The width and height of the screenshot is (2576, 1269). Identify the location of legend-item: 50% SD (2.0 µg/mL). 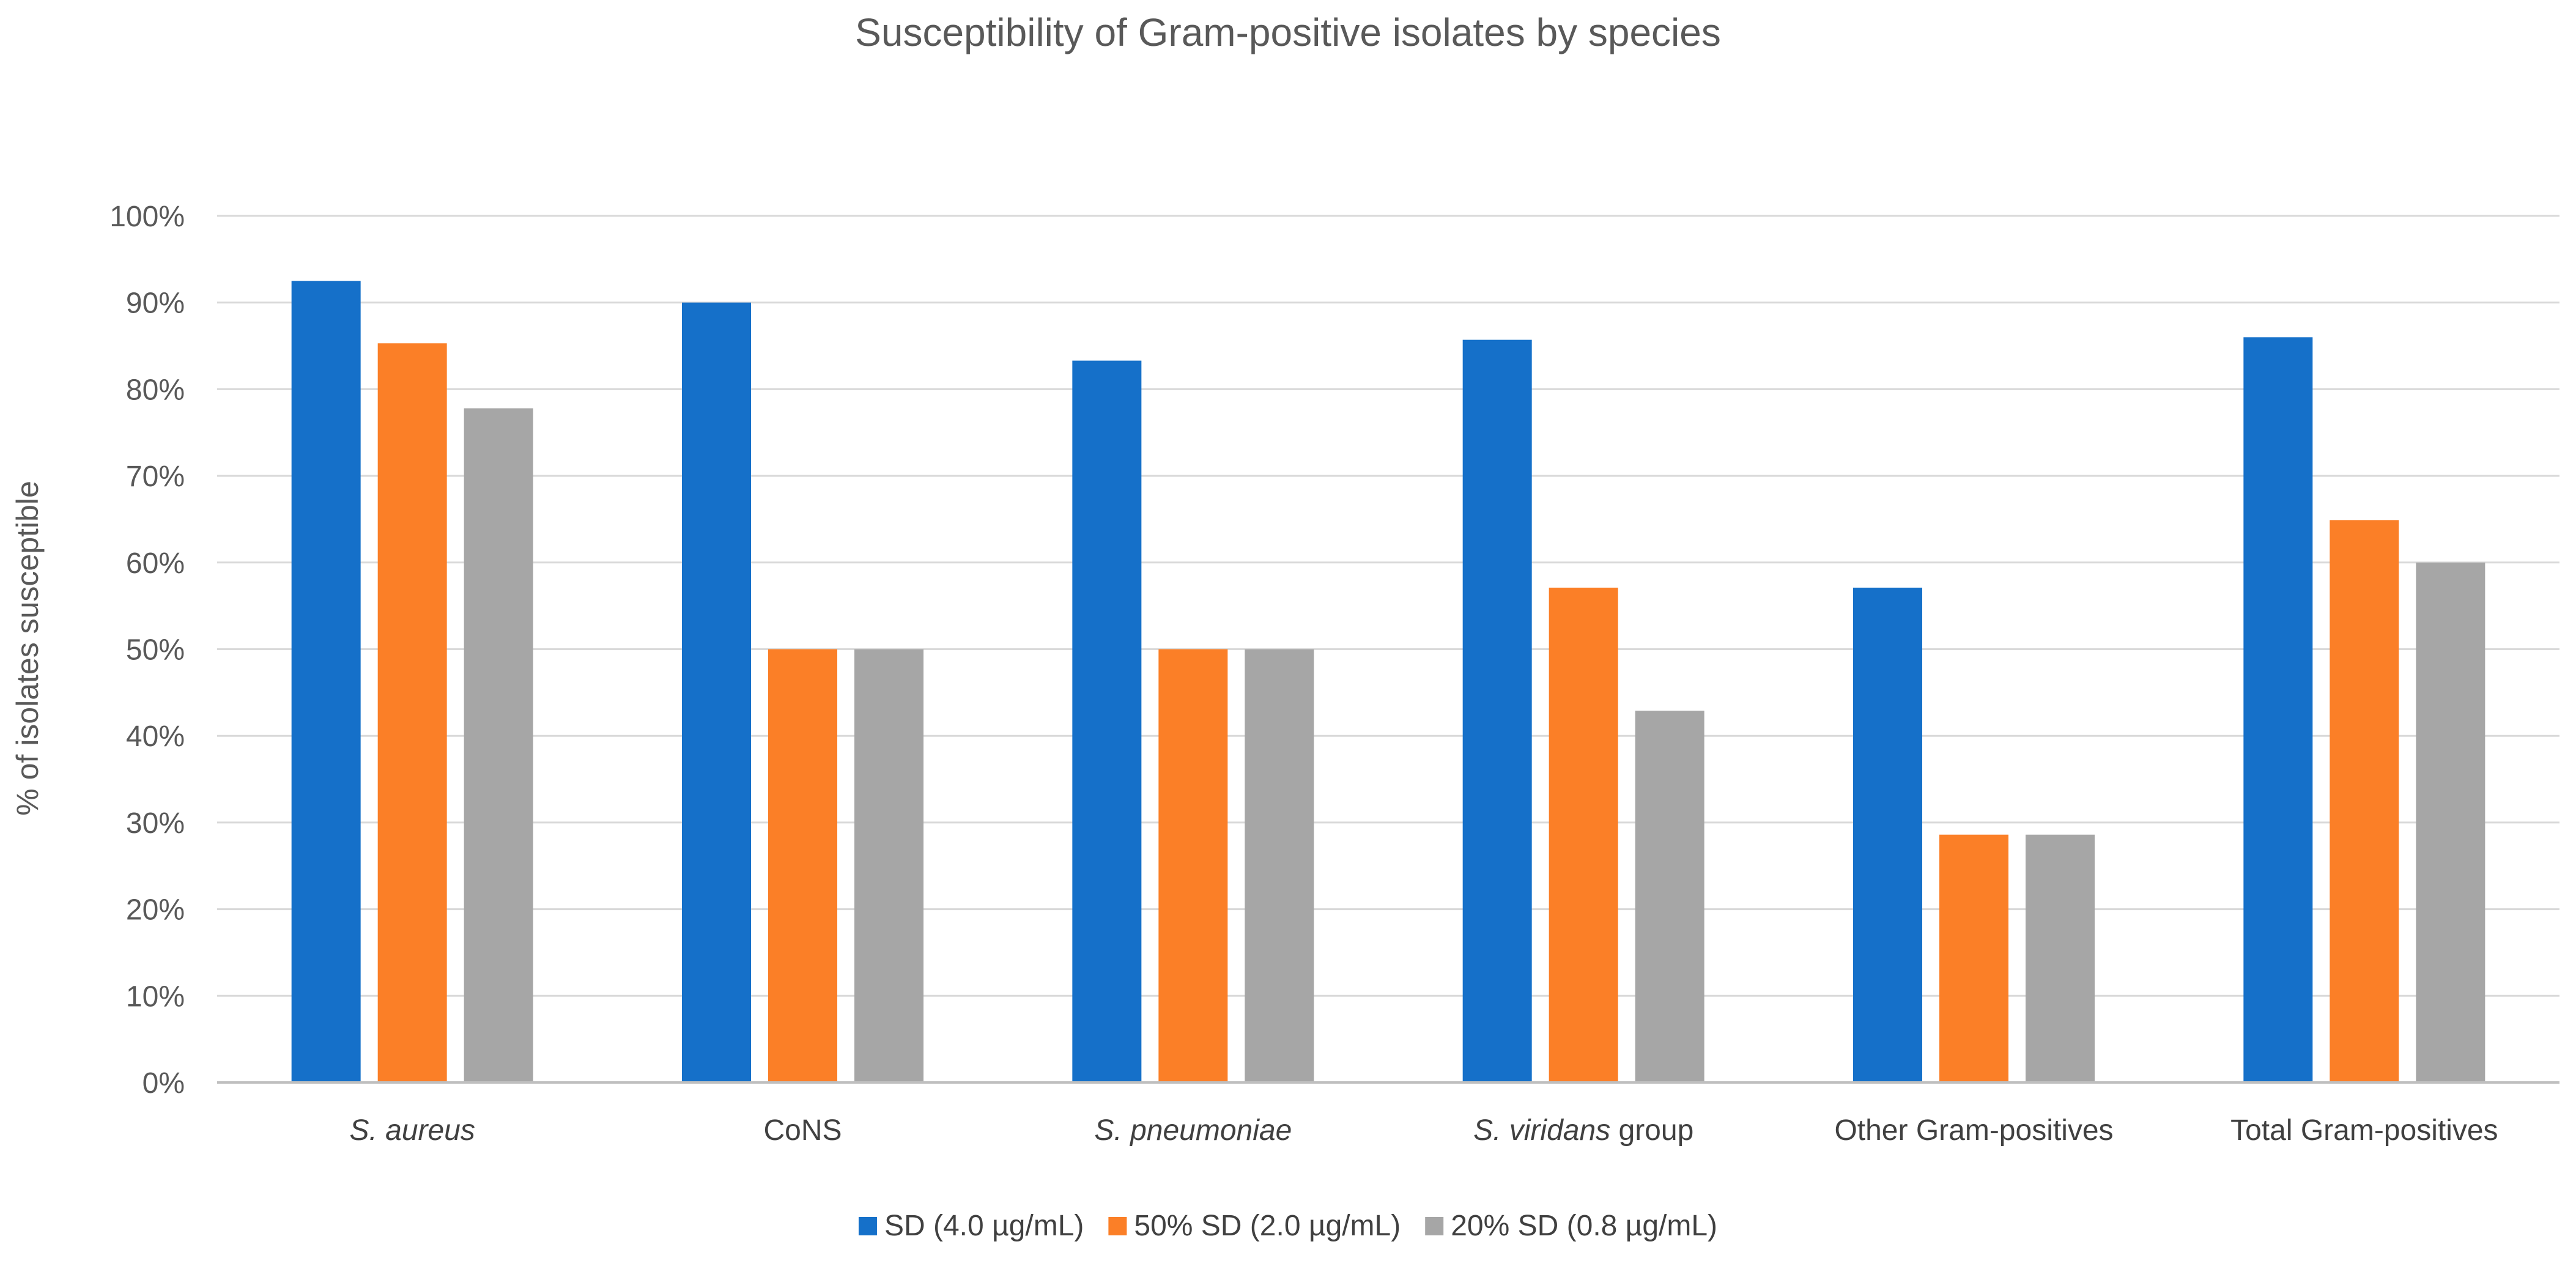
(1254, 1226).